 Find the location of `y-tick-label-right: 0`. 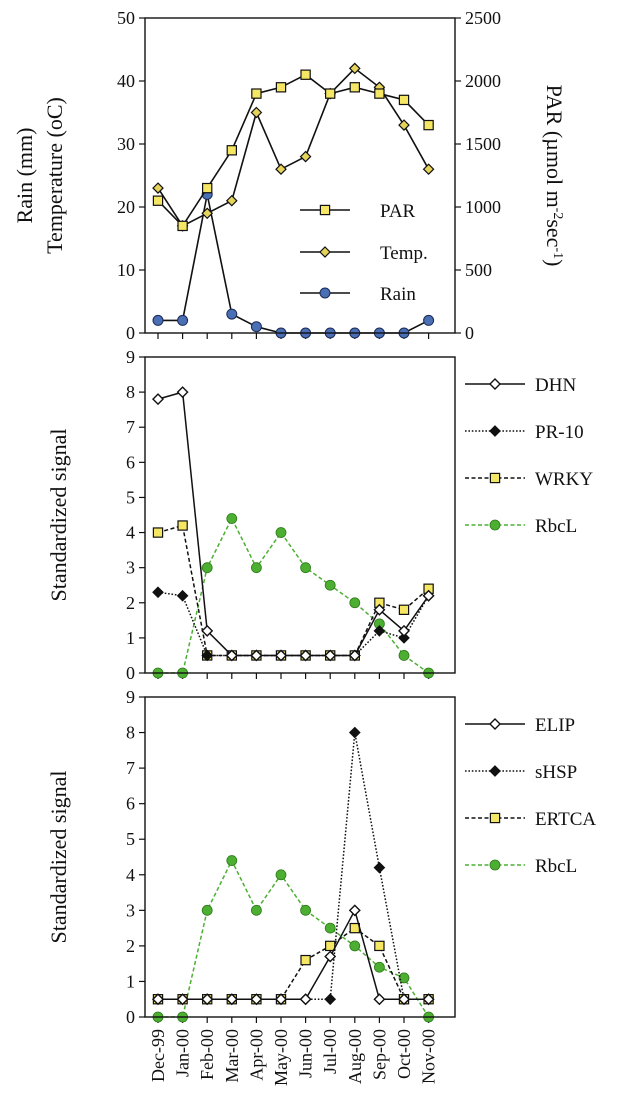

y-tick-label-right: 0 is located at coordinates (469, 333).